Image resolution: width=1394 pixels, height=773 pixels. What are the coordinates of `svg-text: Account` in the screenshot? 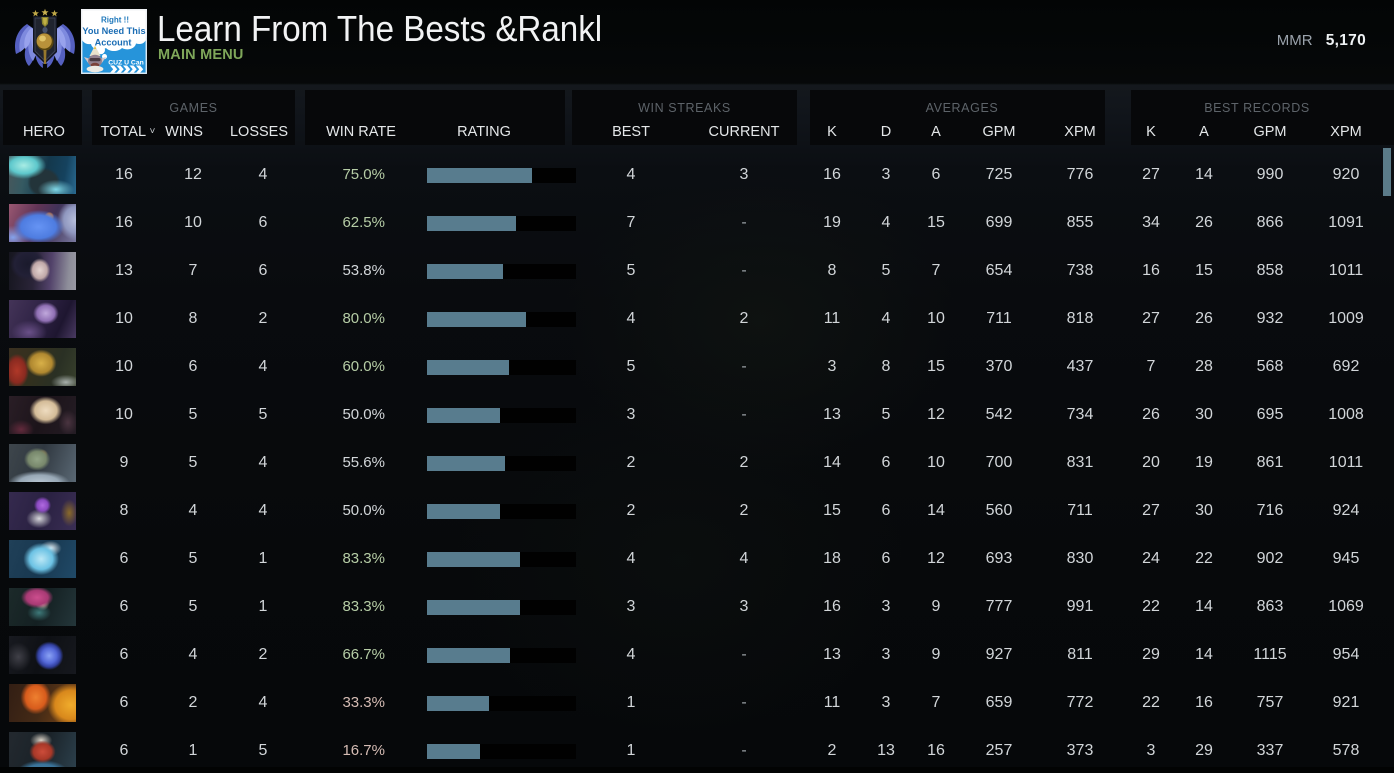 It's located at (113, 43).